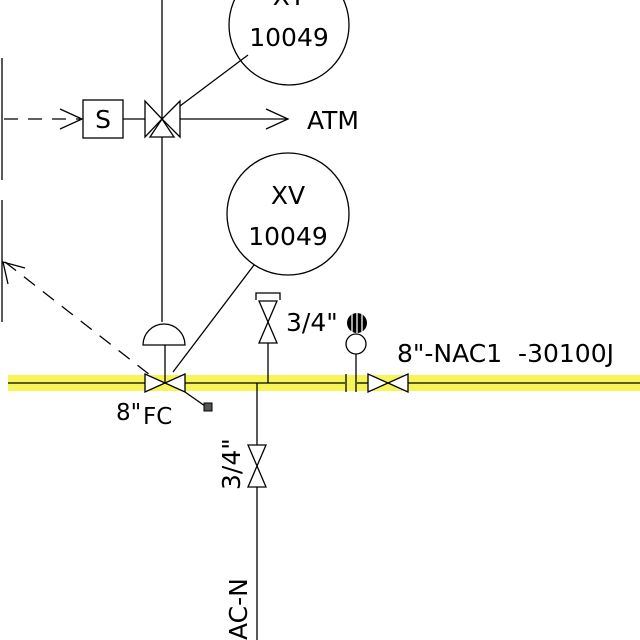 The image size is (640, 640). I want to click on instrument-tag-letters: XV, so click(288, 195).